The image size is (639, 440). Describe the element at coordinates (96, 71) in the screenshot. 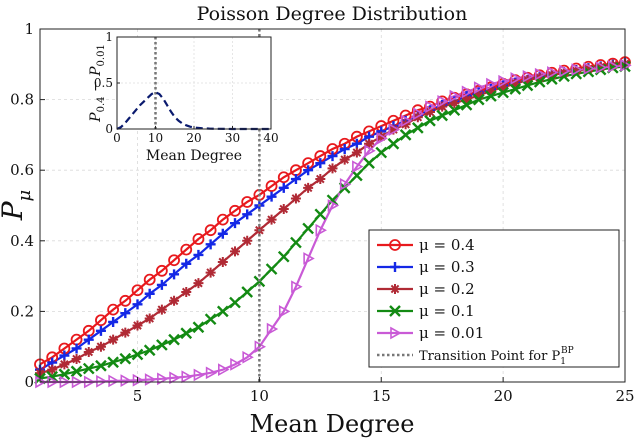

I see `inset-ylabel-b: P` at that location.